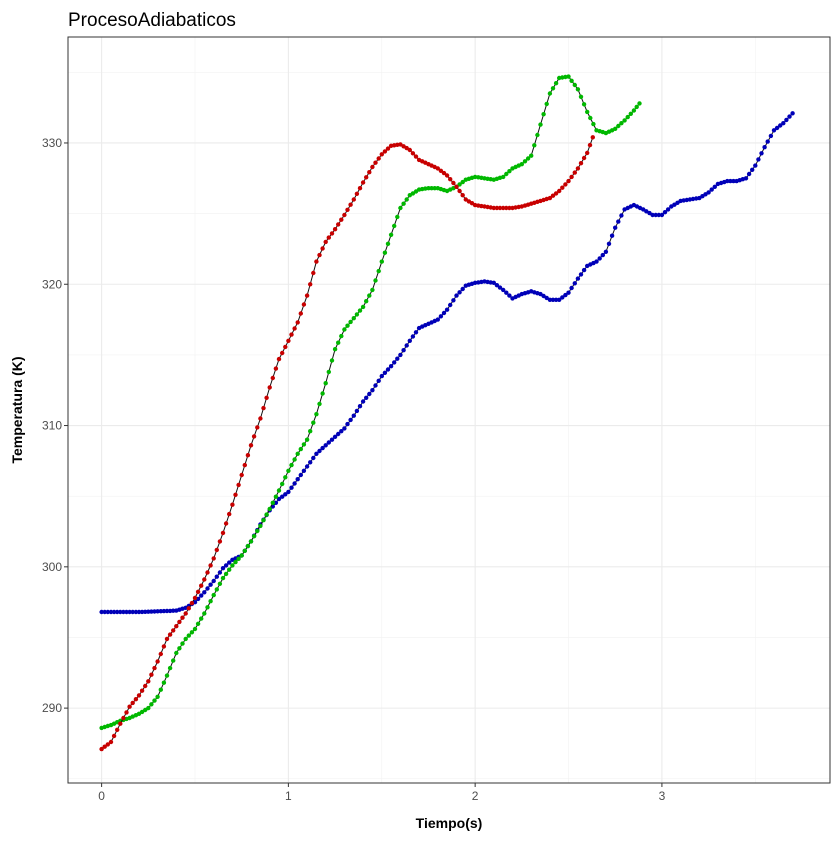  I want to click on x-tick-label: 3, so click(662, 796).